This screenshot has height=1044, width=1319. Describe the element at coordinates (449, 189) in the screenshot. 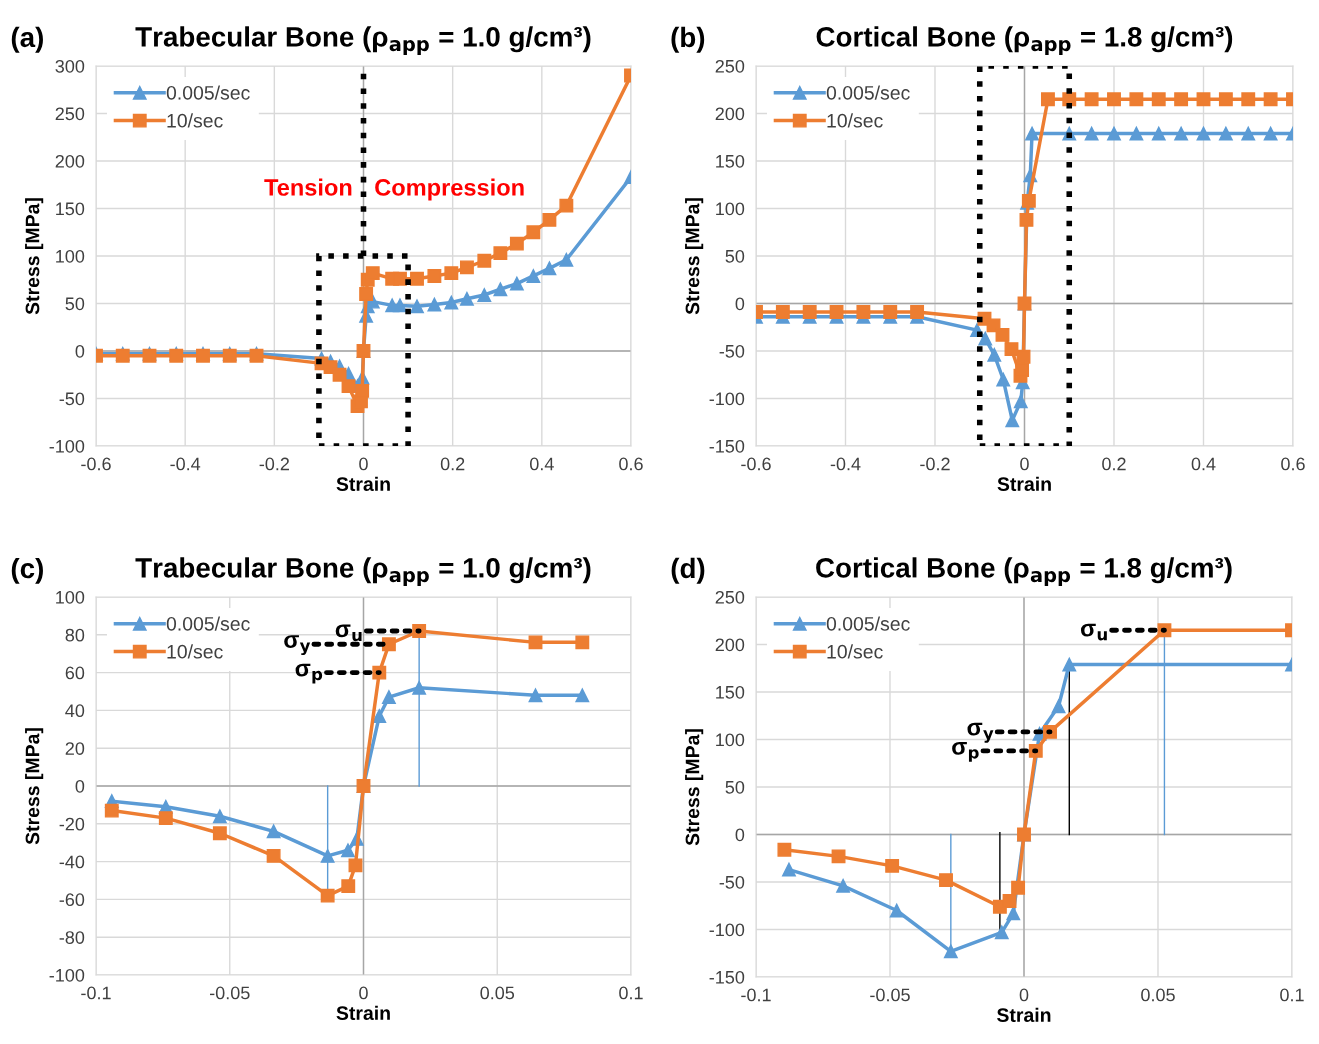

I see `annotation: Compression` at that location.